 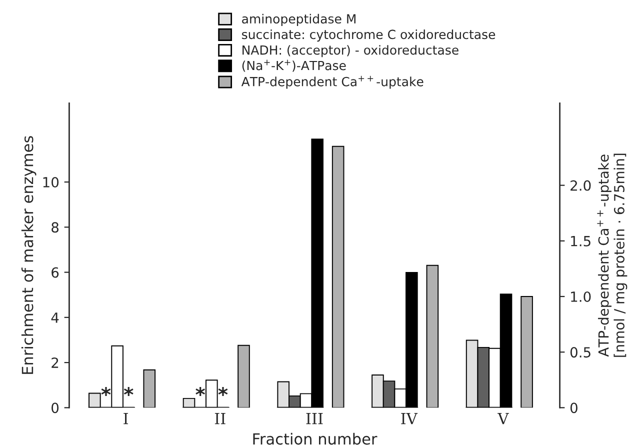 I want to click on y-tick-label: 6, so click(x=55, y=272).